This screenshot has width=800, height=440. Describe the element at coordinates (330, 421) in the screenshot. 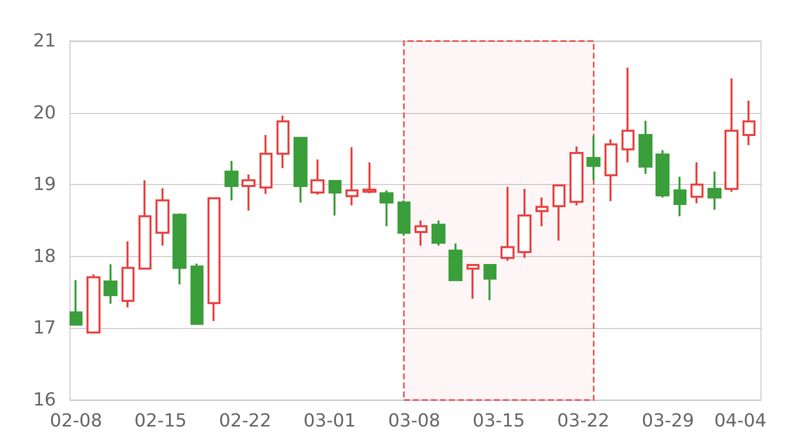

I see `x-tick-label: 03-01` at that location.